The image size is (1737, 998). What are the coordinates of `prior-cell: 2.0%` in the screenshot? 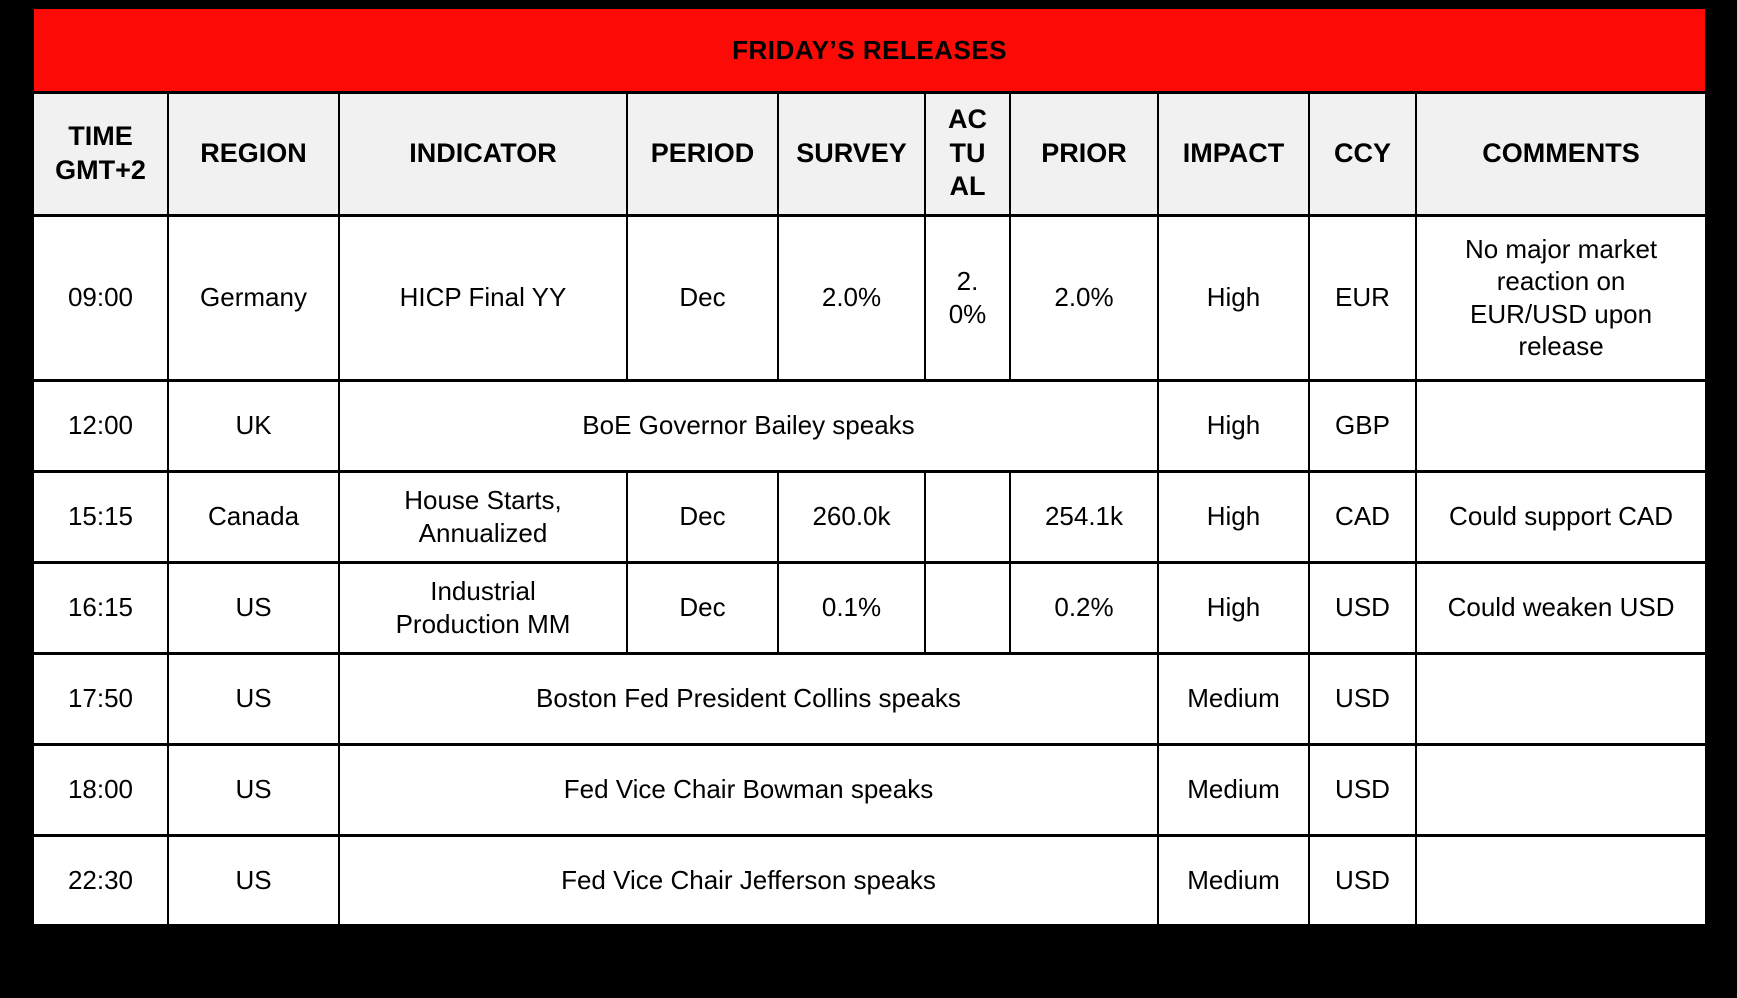 It's located at (1084, 297).